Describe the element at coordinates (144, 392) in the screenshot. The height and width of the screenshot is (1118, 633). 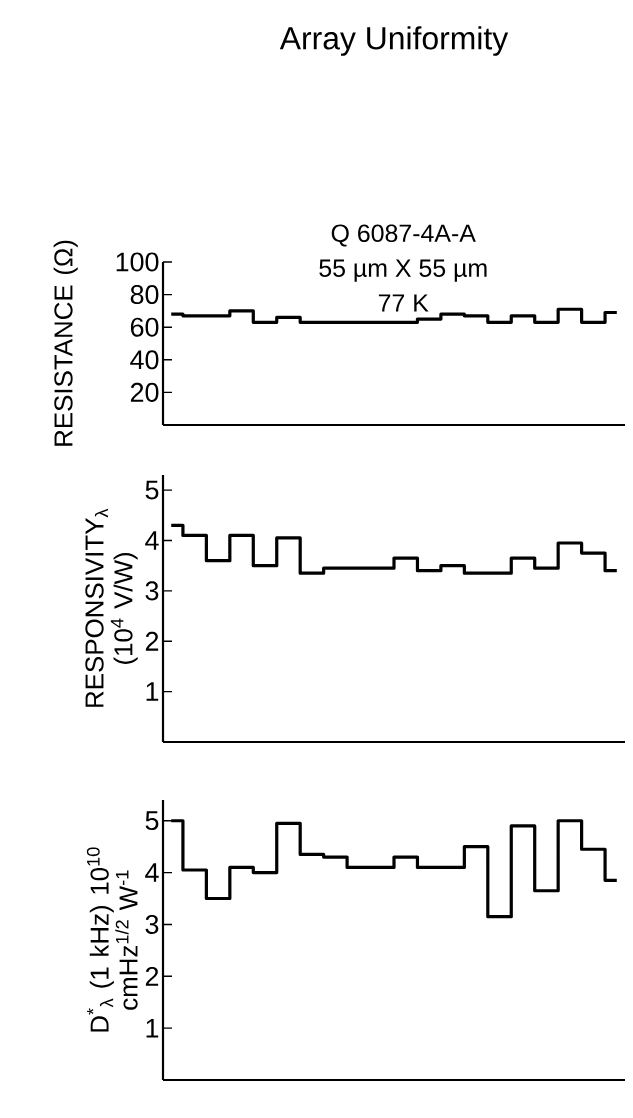
I see `y-tick-label: 20` at that location.